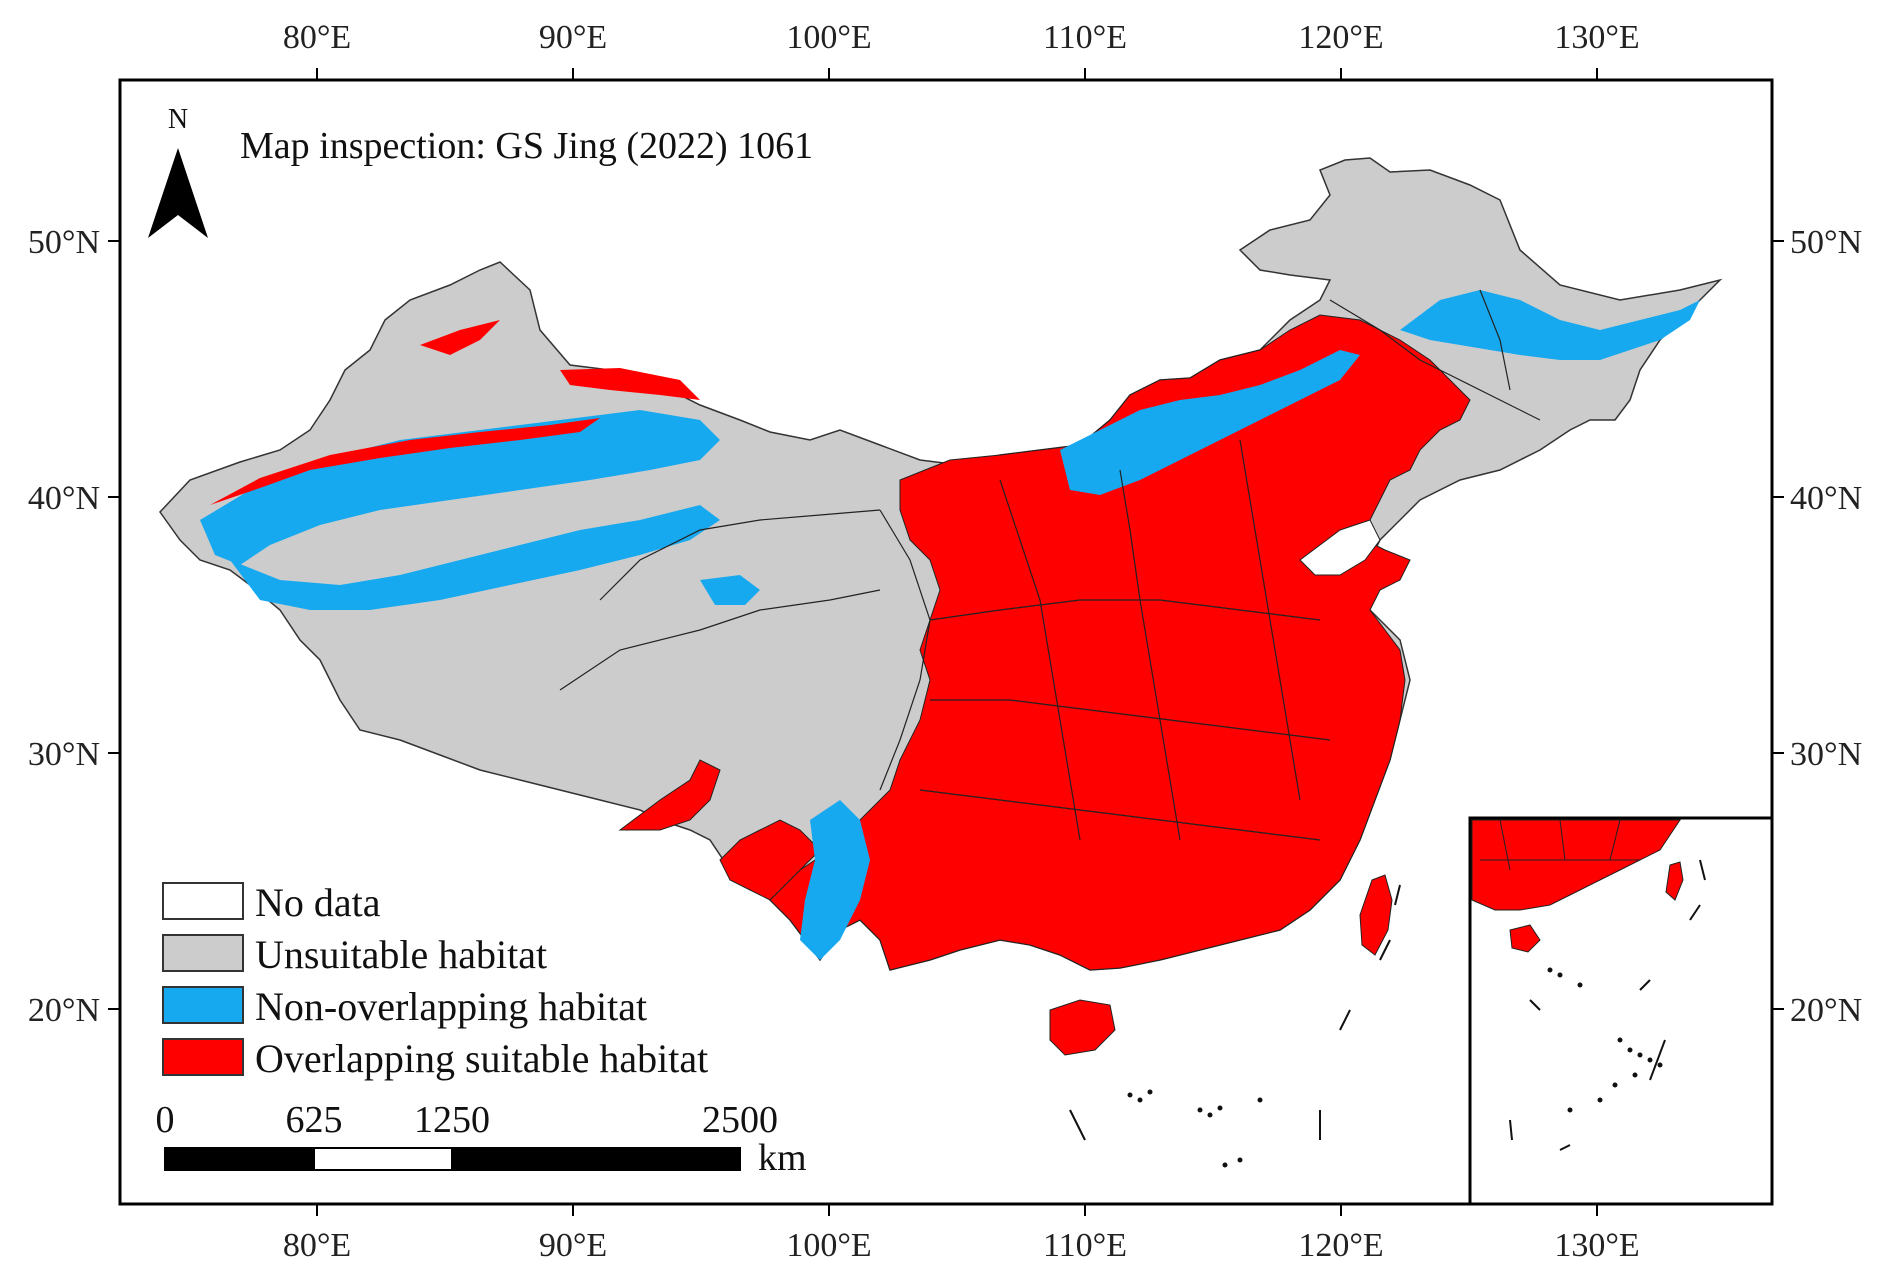 The height and width of the screenshot is (1282, 1892). Describe the element at coordinates (740, 1120) in the screenshot. I see `scale-tick-label: 2500` at that location.